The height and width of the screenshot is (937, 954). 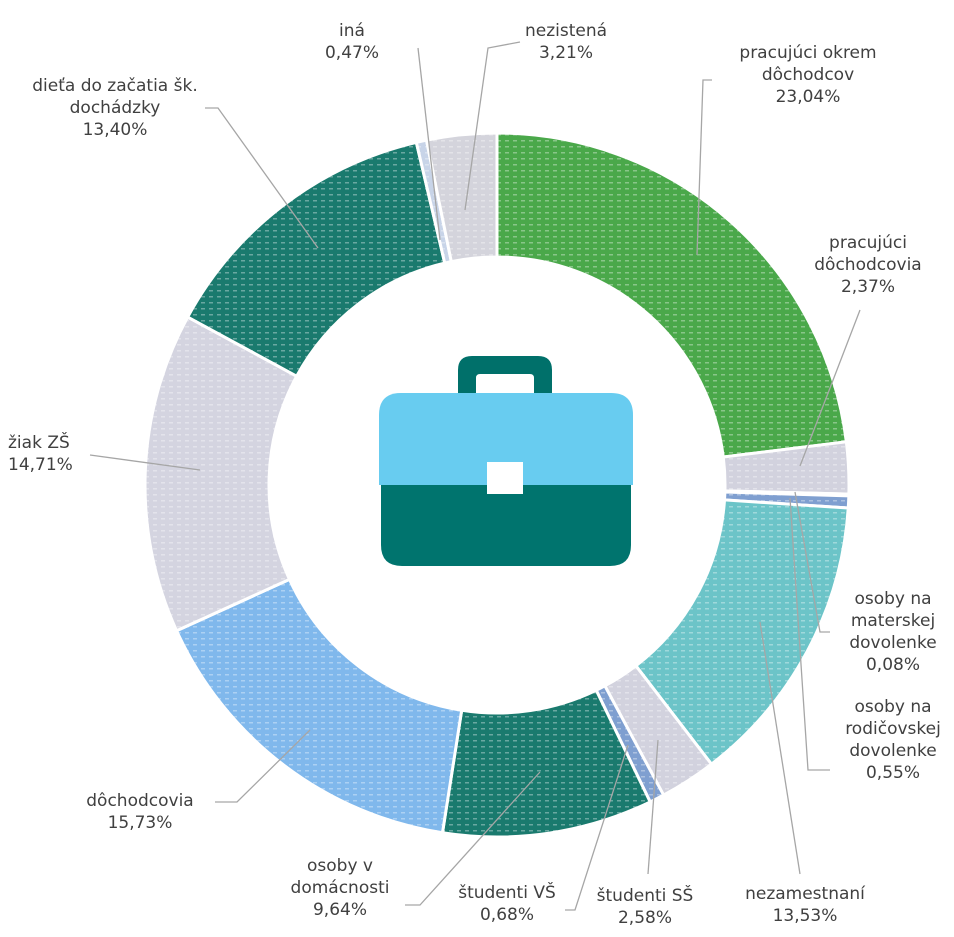 I want to click on data-label: dieťa do začatia šk. dochádzky 13,40%, so click(x=115, y=108).